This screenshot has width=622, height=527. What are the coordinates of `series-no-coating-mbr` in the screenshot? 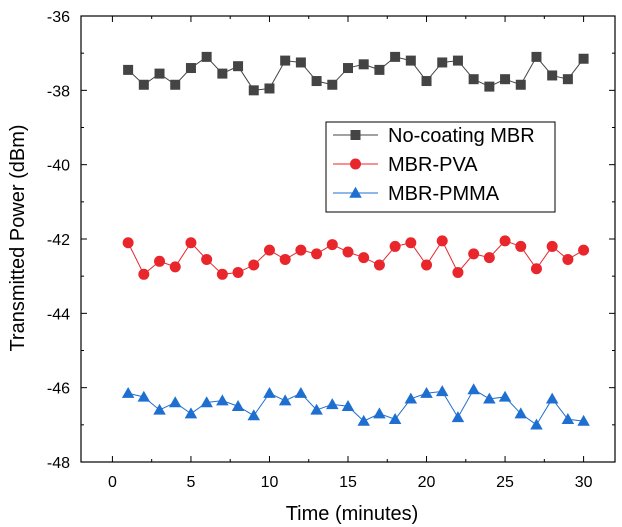 It's located at (356, 73).